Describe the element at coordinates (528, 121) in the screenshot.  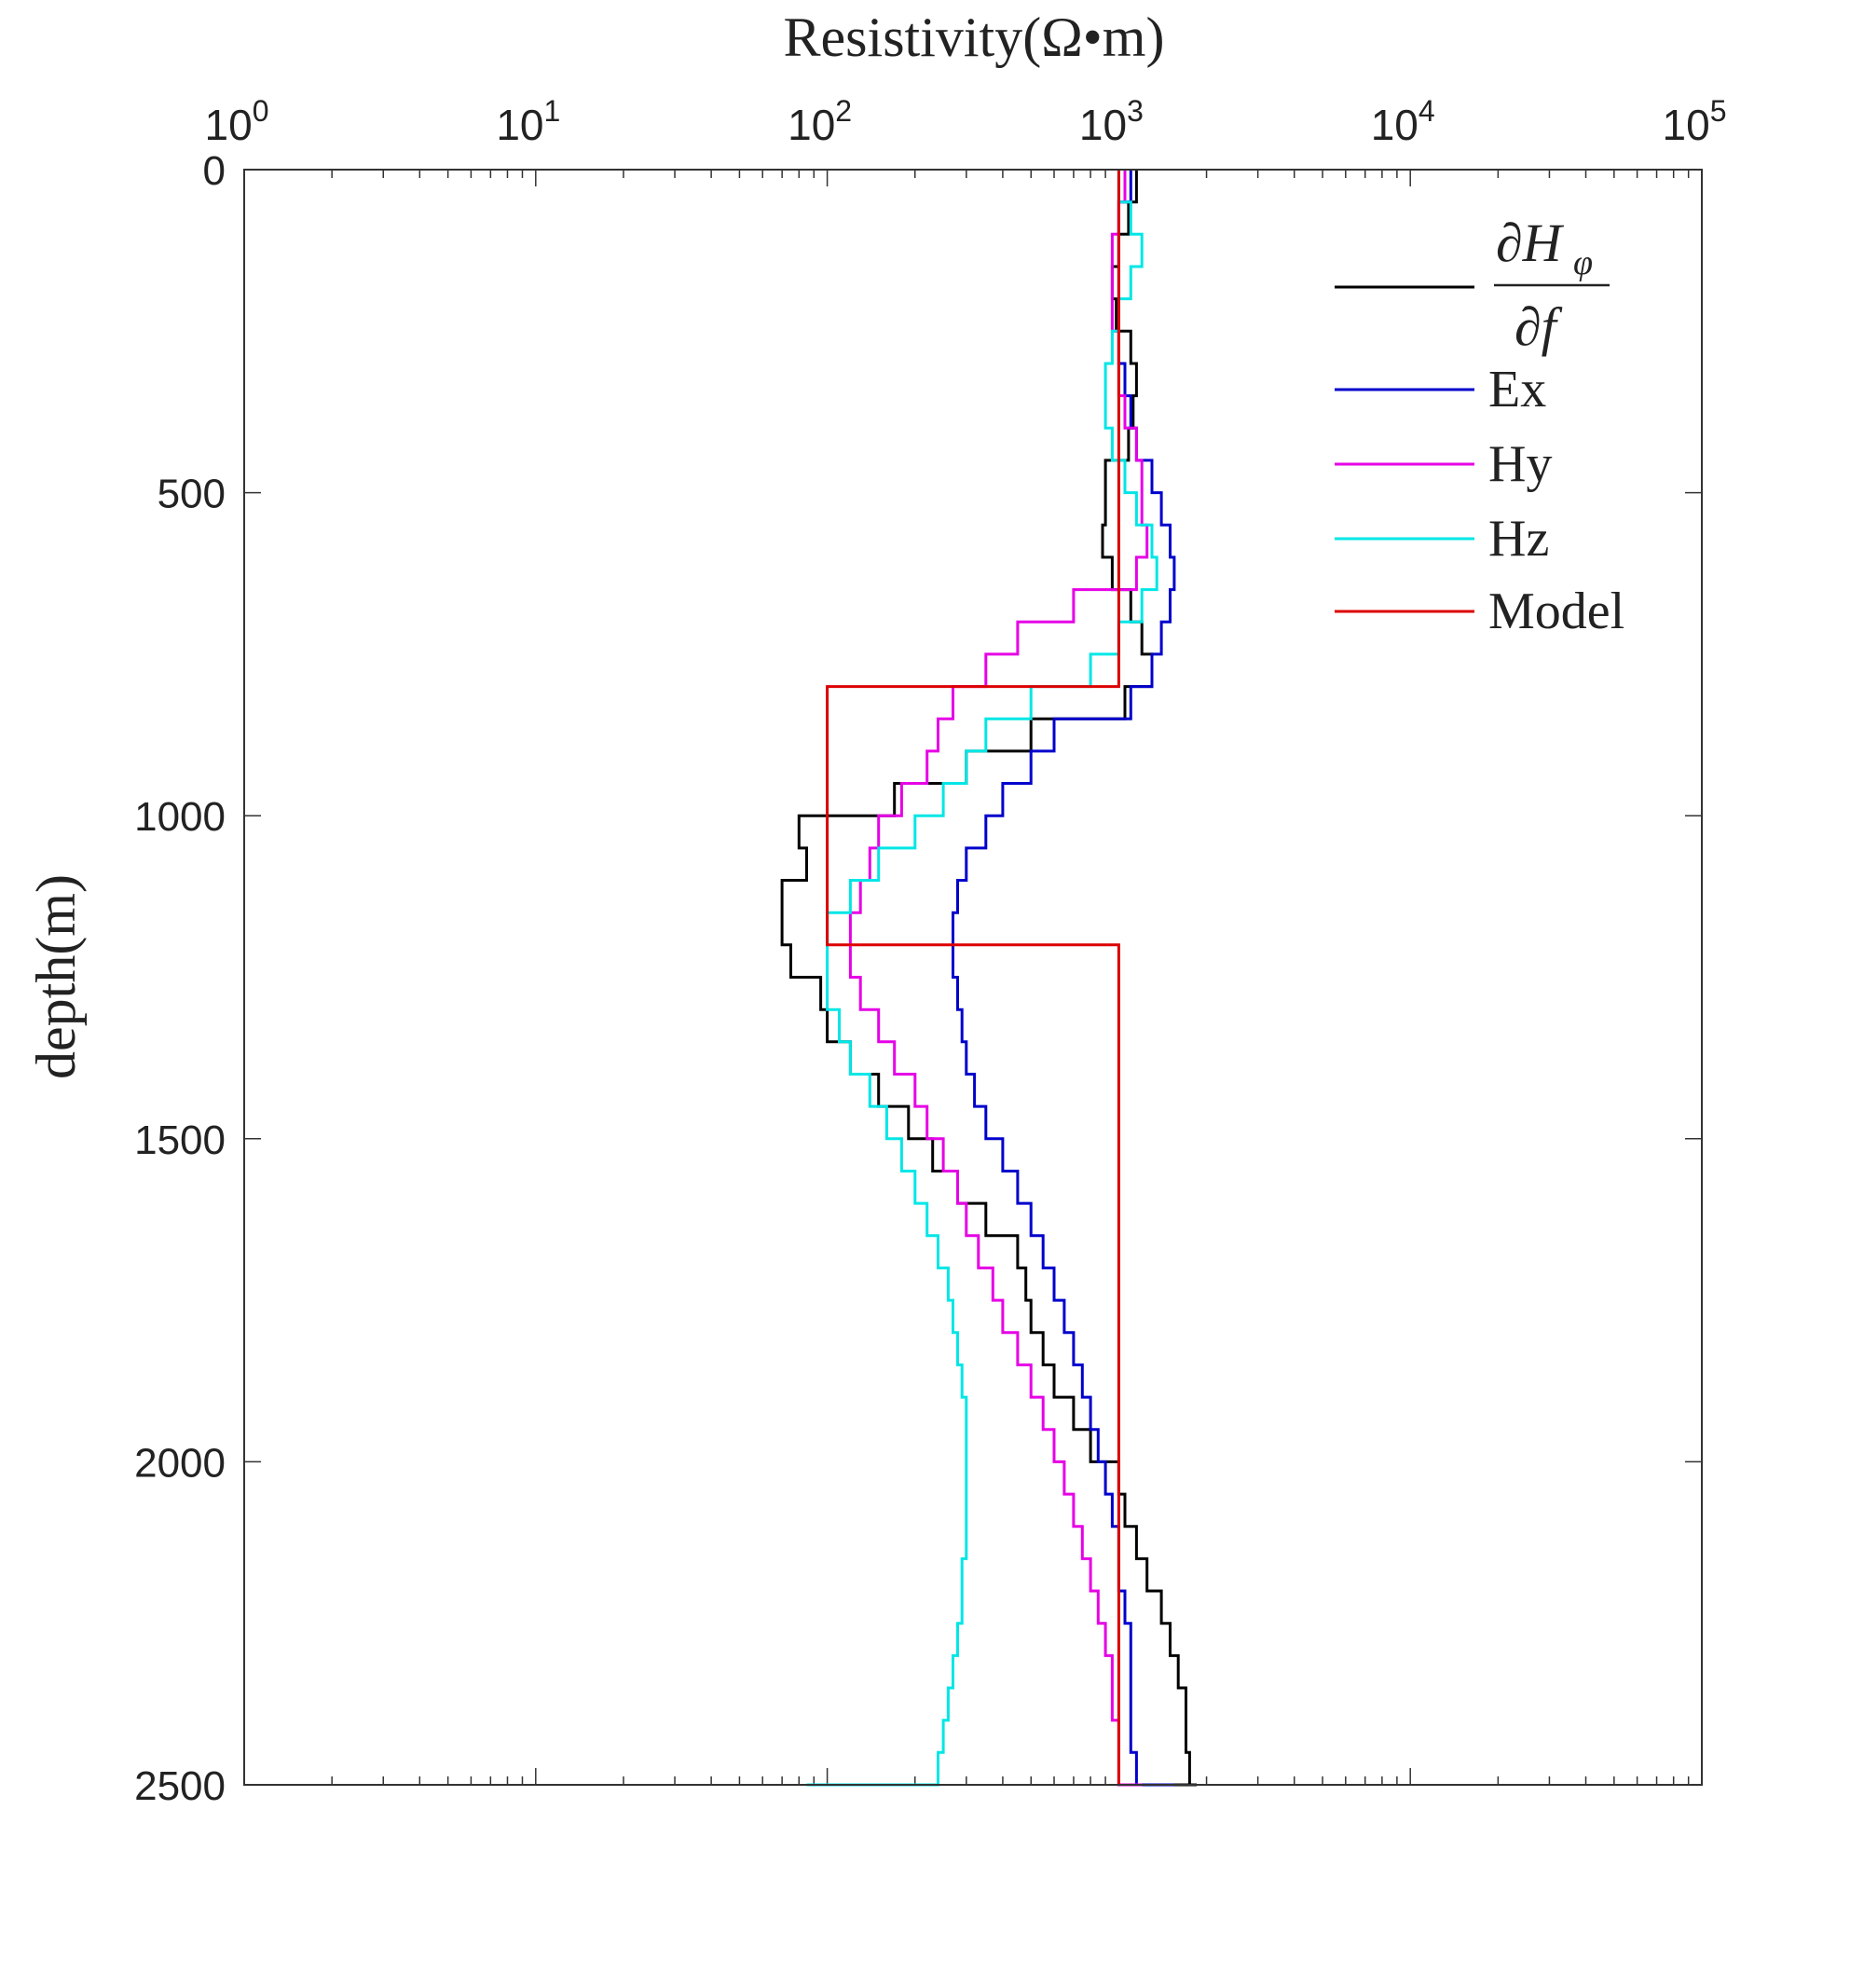
I see `x-tick-label: 10¹` at that location.